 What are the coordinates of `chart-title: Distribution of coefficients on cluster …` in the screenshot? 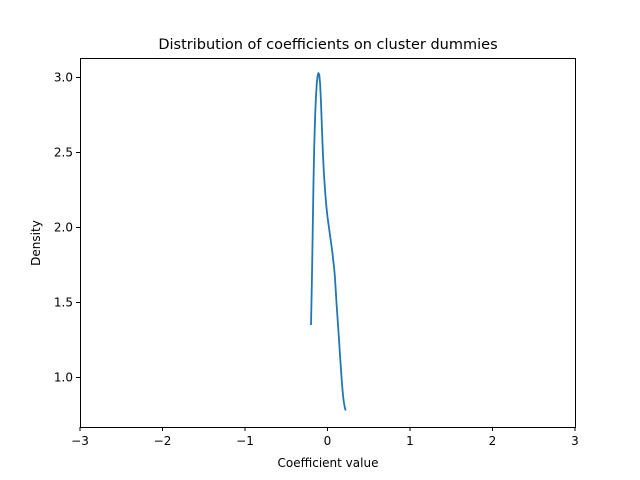 It's located at (327, 45).